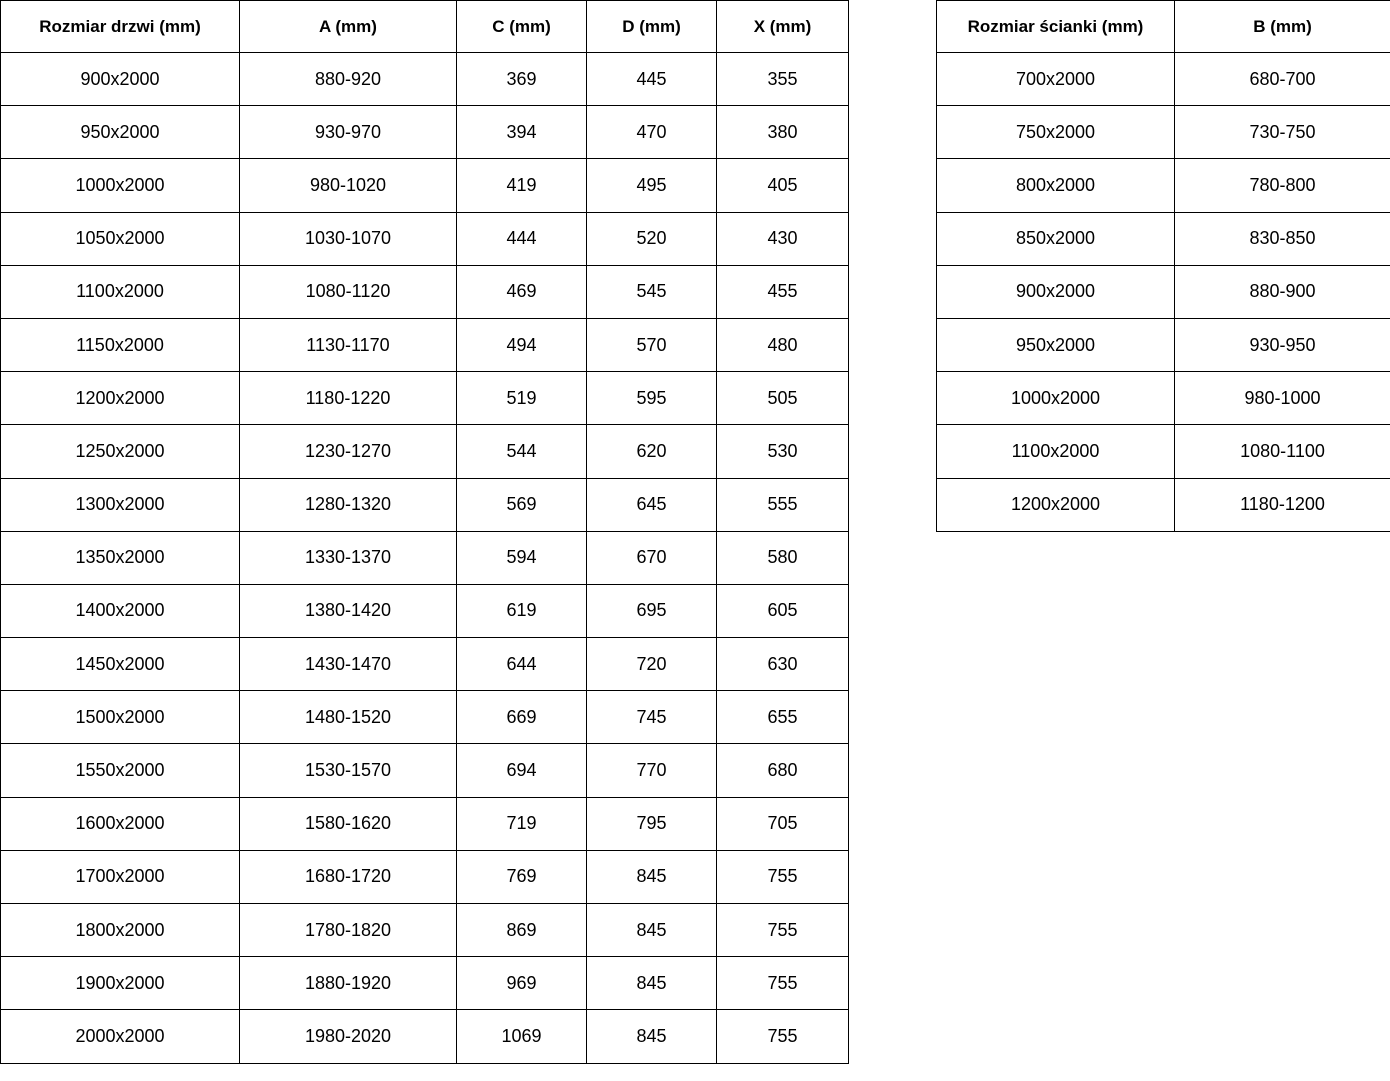 The height and width of the screenshot is (1081, 1390). Describe the element at coordinates (348, 398) in the screenshot. I see `table-cell: 1180-1220` at that location.